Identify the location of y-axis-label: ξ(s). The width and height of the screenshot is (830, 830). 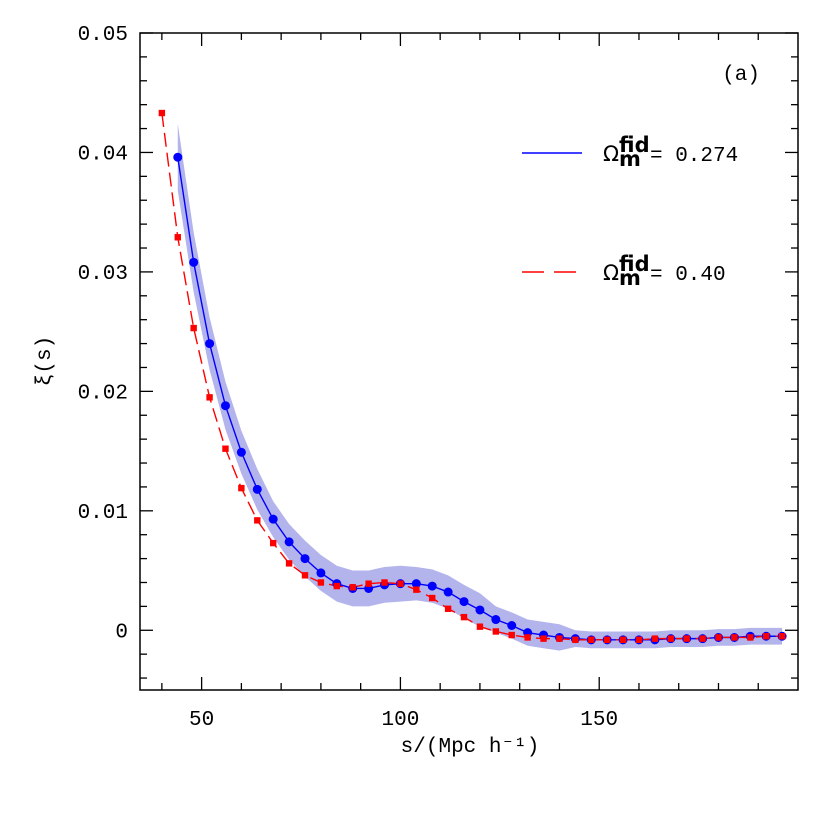
(45, 361).